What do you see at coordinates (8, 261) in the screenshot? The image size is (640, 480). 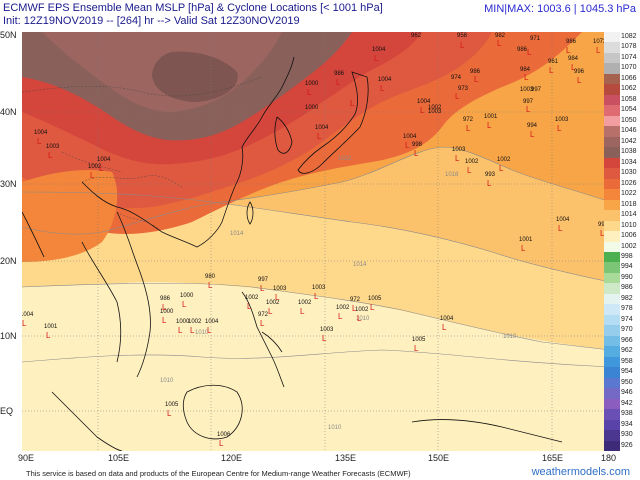 I see `lat-label-20n: 20N` at bounding box center [8, 261].